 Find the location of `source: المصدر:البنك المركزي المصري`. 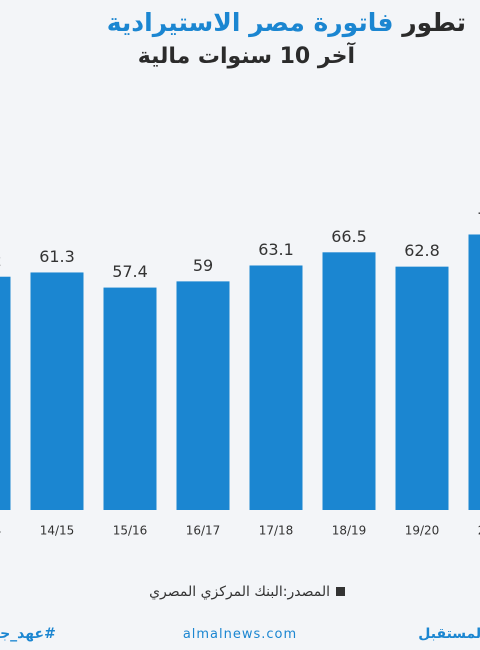

source: المصدر:البنك المركزي المصري is located at coordinates (247, 592).